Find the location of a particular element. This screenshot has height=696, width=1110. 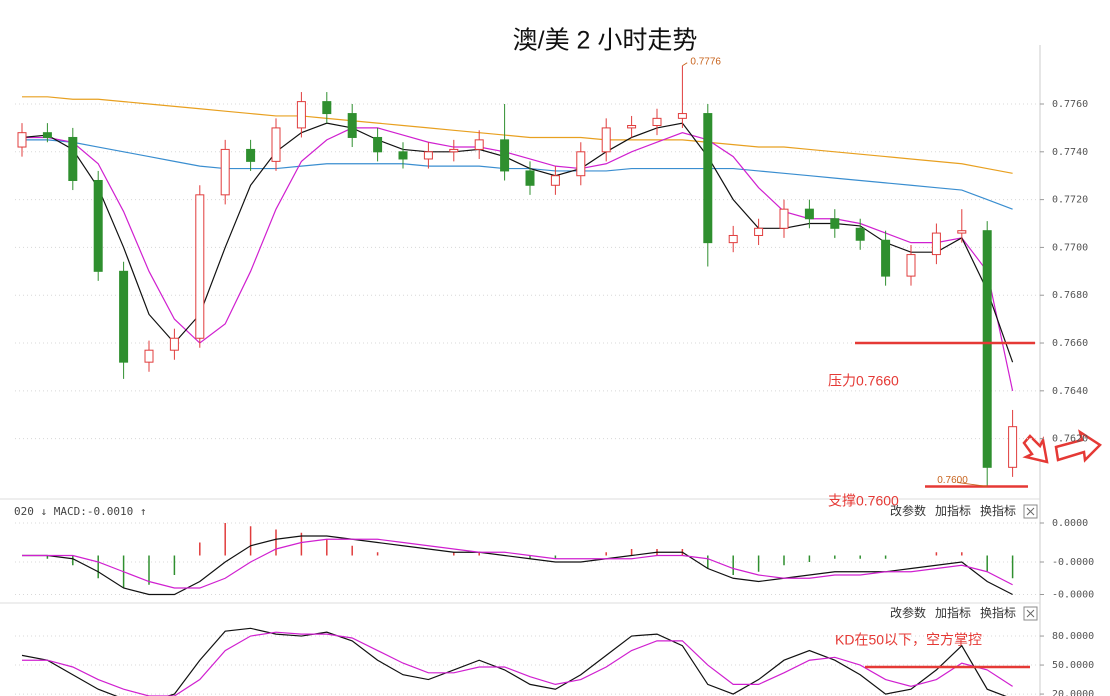

annotation-label: KD在50以下，空方掌控 is located at coordinates (908, 640).